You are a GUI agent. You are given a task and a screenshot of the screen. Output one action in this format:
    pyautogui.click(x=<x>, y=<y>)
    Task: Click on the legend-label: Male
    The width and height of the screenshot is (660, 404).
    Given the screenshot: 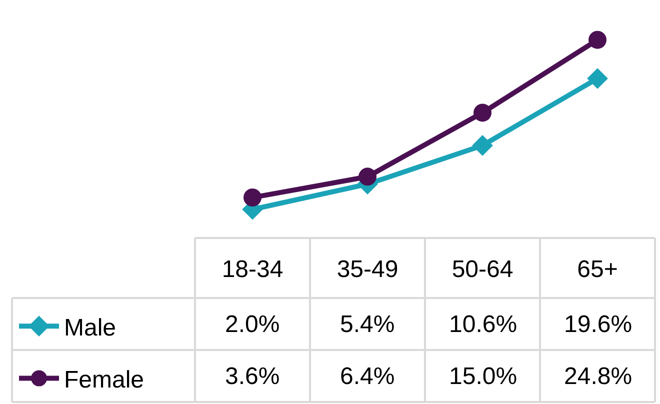 What is the action you would take?
    pyautogui.click(x=90, y=328)
    